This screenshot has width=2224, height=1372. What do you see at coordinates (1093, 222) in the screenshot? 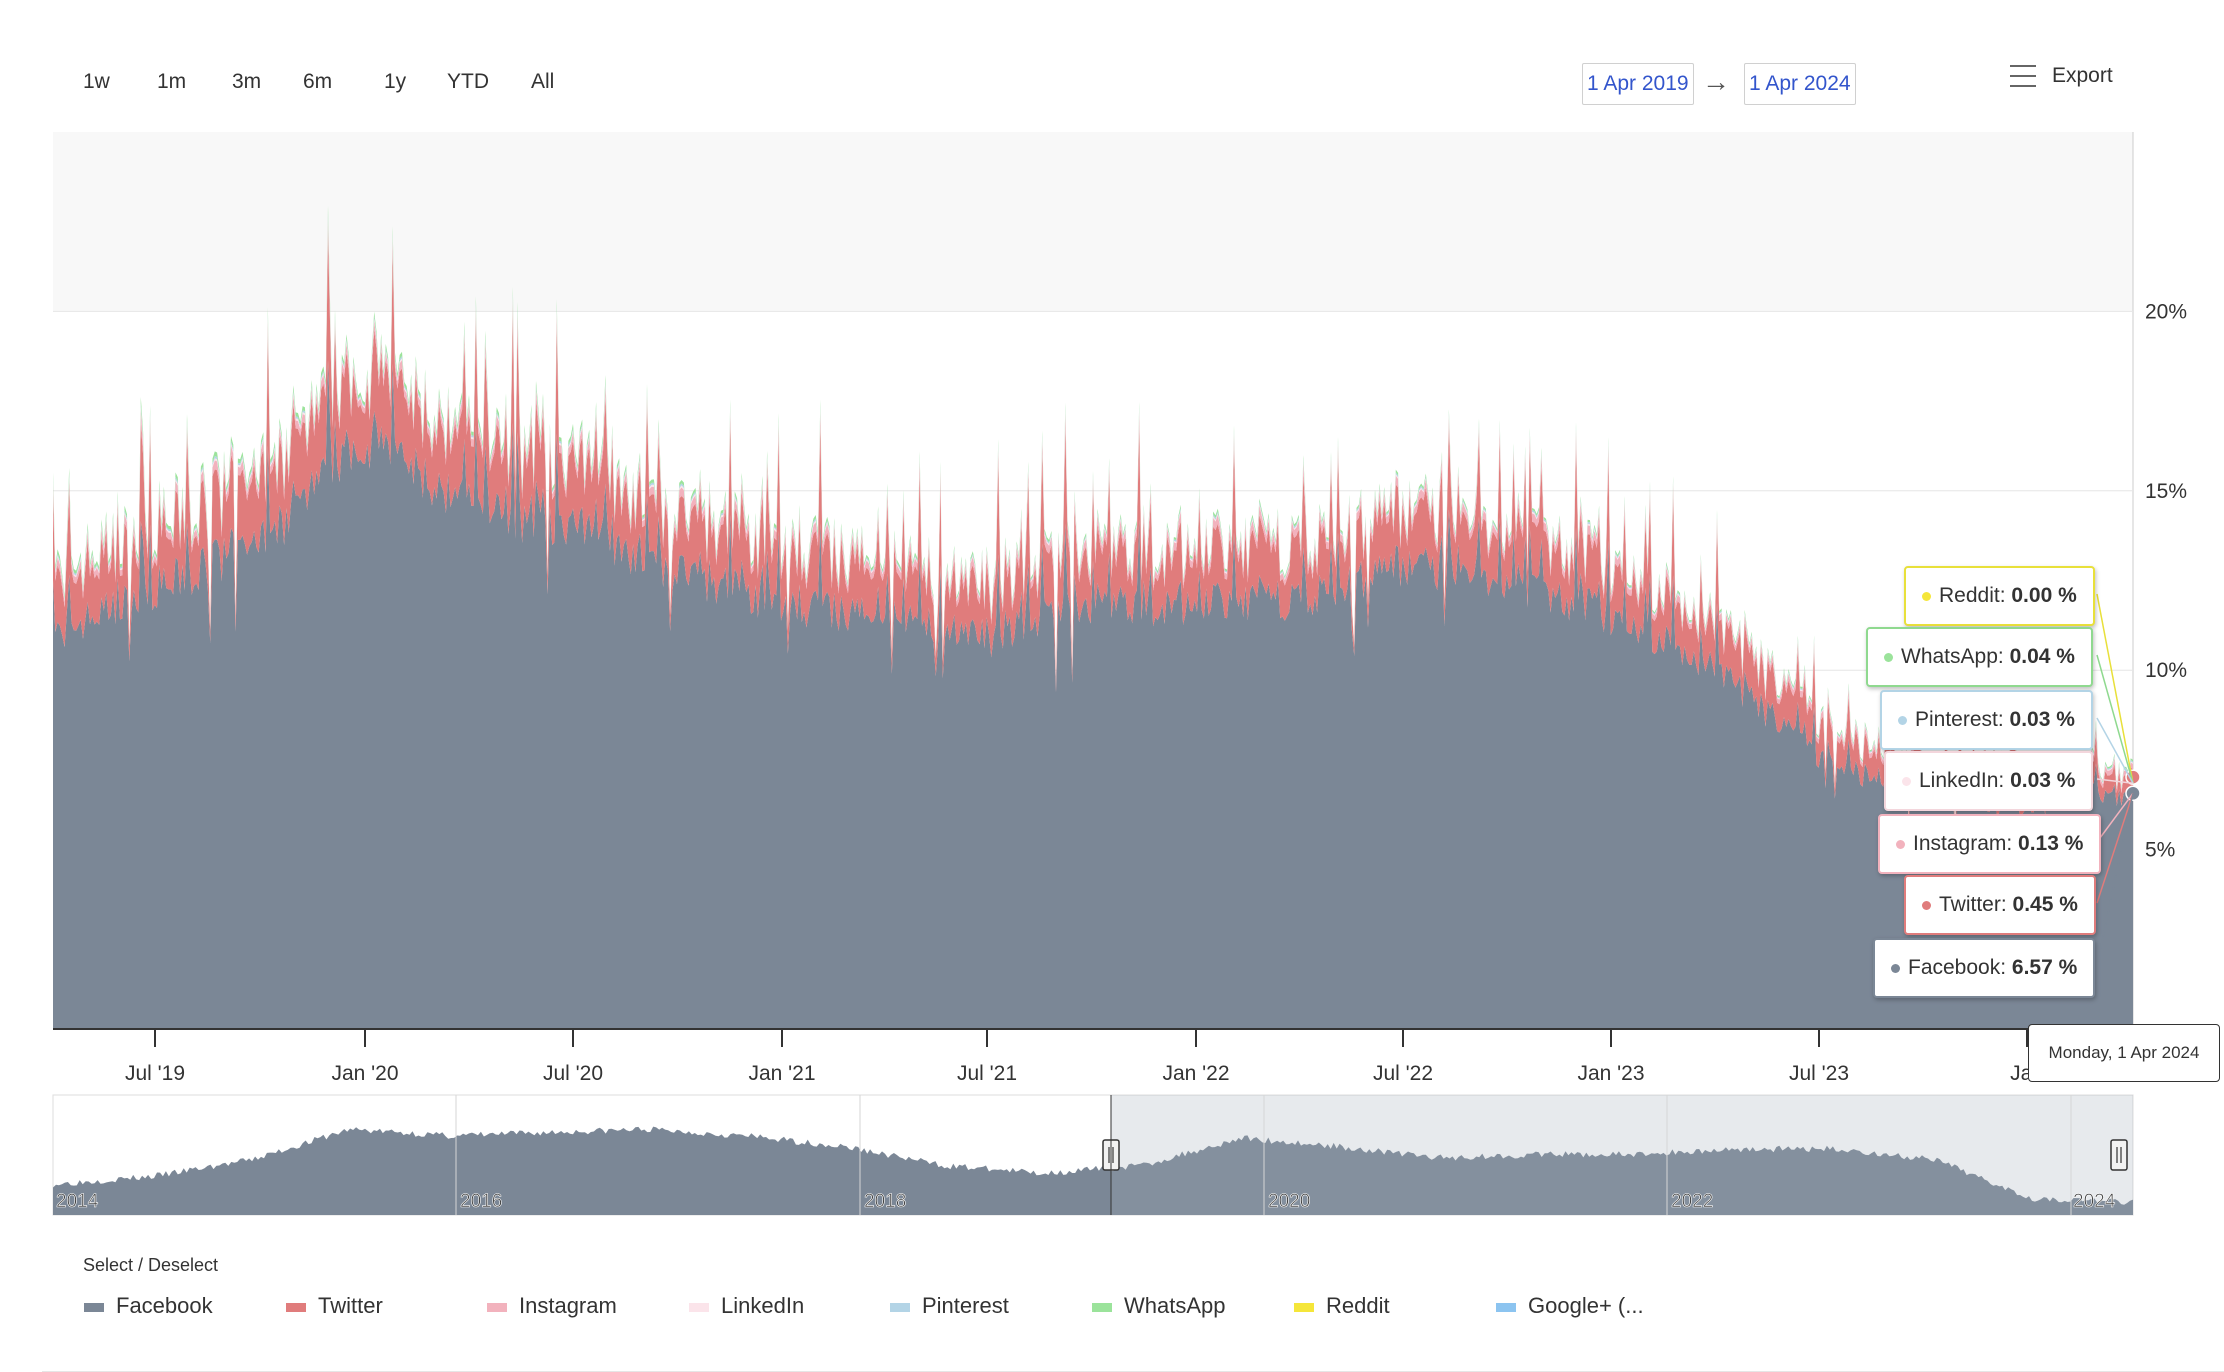
I see `plot-top-band` at bounding box center [1093, 222].